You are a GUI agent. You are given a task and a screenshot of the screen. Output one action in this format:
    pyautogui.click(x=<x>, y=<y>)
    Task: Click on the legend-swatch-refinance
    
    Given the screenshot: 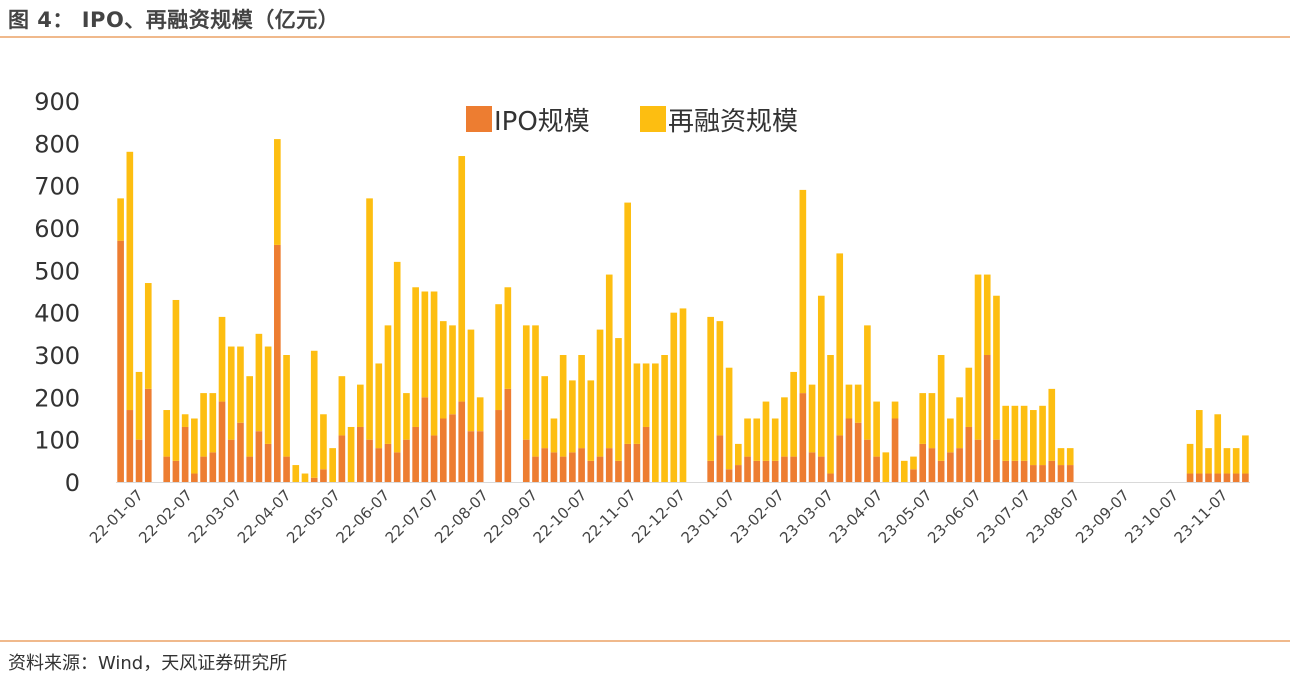 What is the action you would take?
    pyautogui.click(x=653, y=119)
    